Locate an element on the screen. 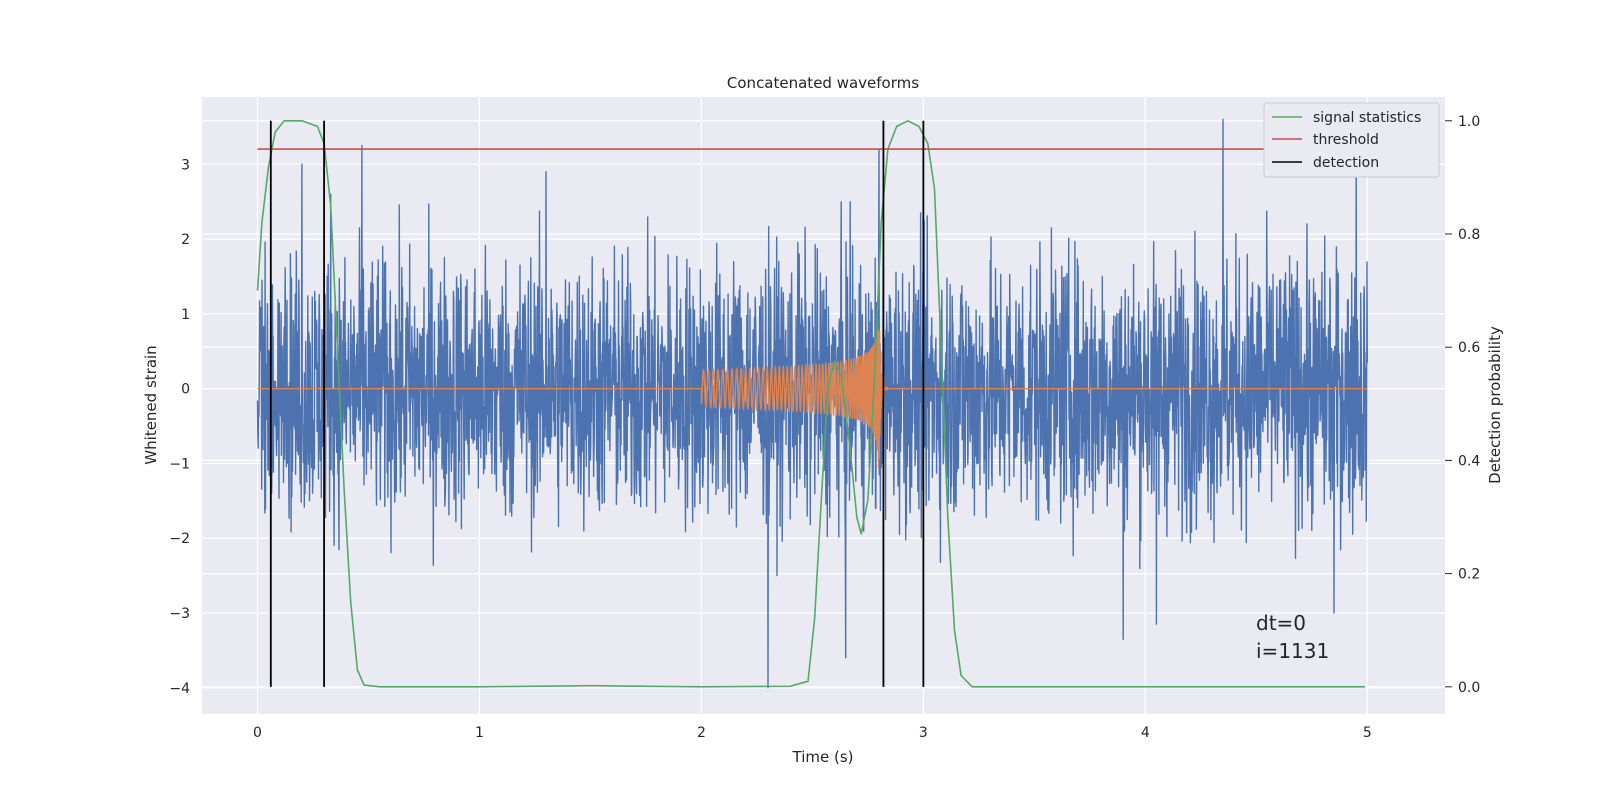 The width and height of the screenshot is (1600, 800). annotation-index: i=1131 is located at coordinates (1292, 651).